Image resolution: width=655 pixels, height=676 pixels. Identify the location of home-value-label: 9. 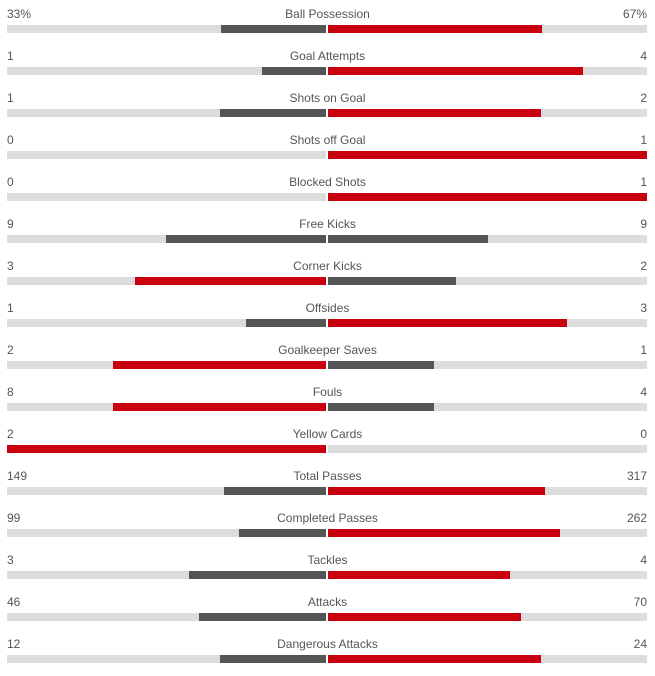
(10, 224).